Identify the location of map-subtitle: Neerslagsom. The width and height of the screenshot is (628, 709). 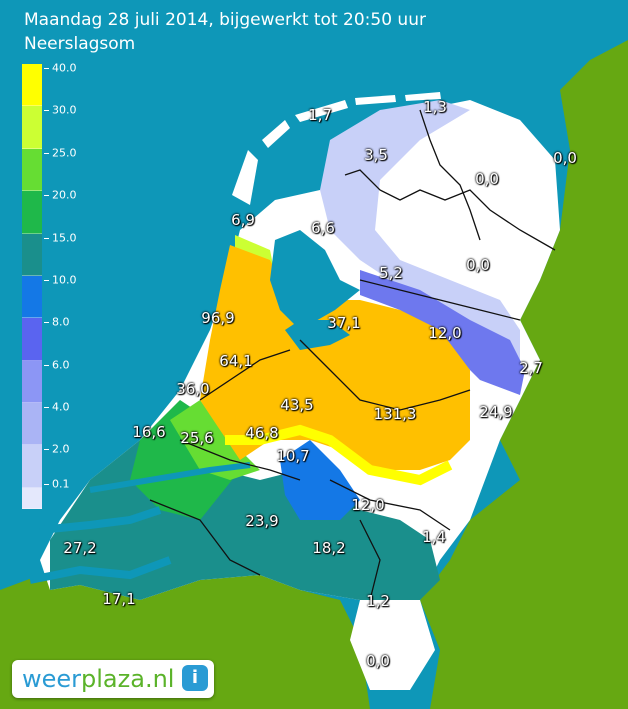
(80, 44).